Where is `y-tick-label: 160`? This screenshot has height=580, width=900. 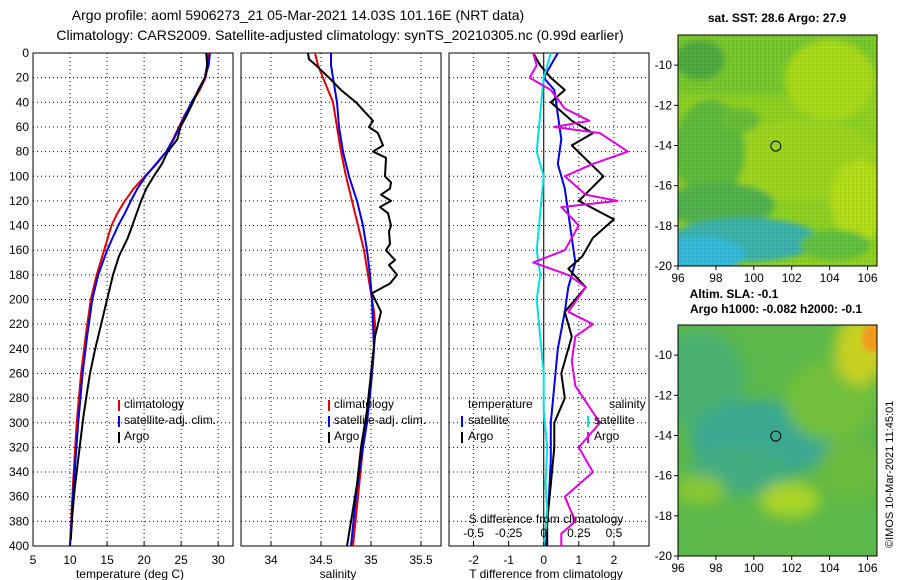 y-tick-label: 160 is located at coordinates (19, 250).